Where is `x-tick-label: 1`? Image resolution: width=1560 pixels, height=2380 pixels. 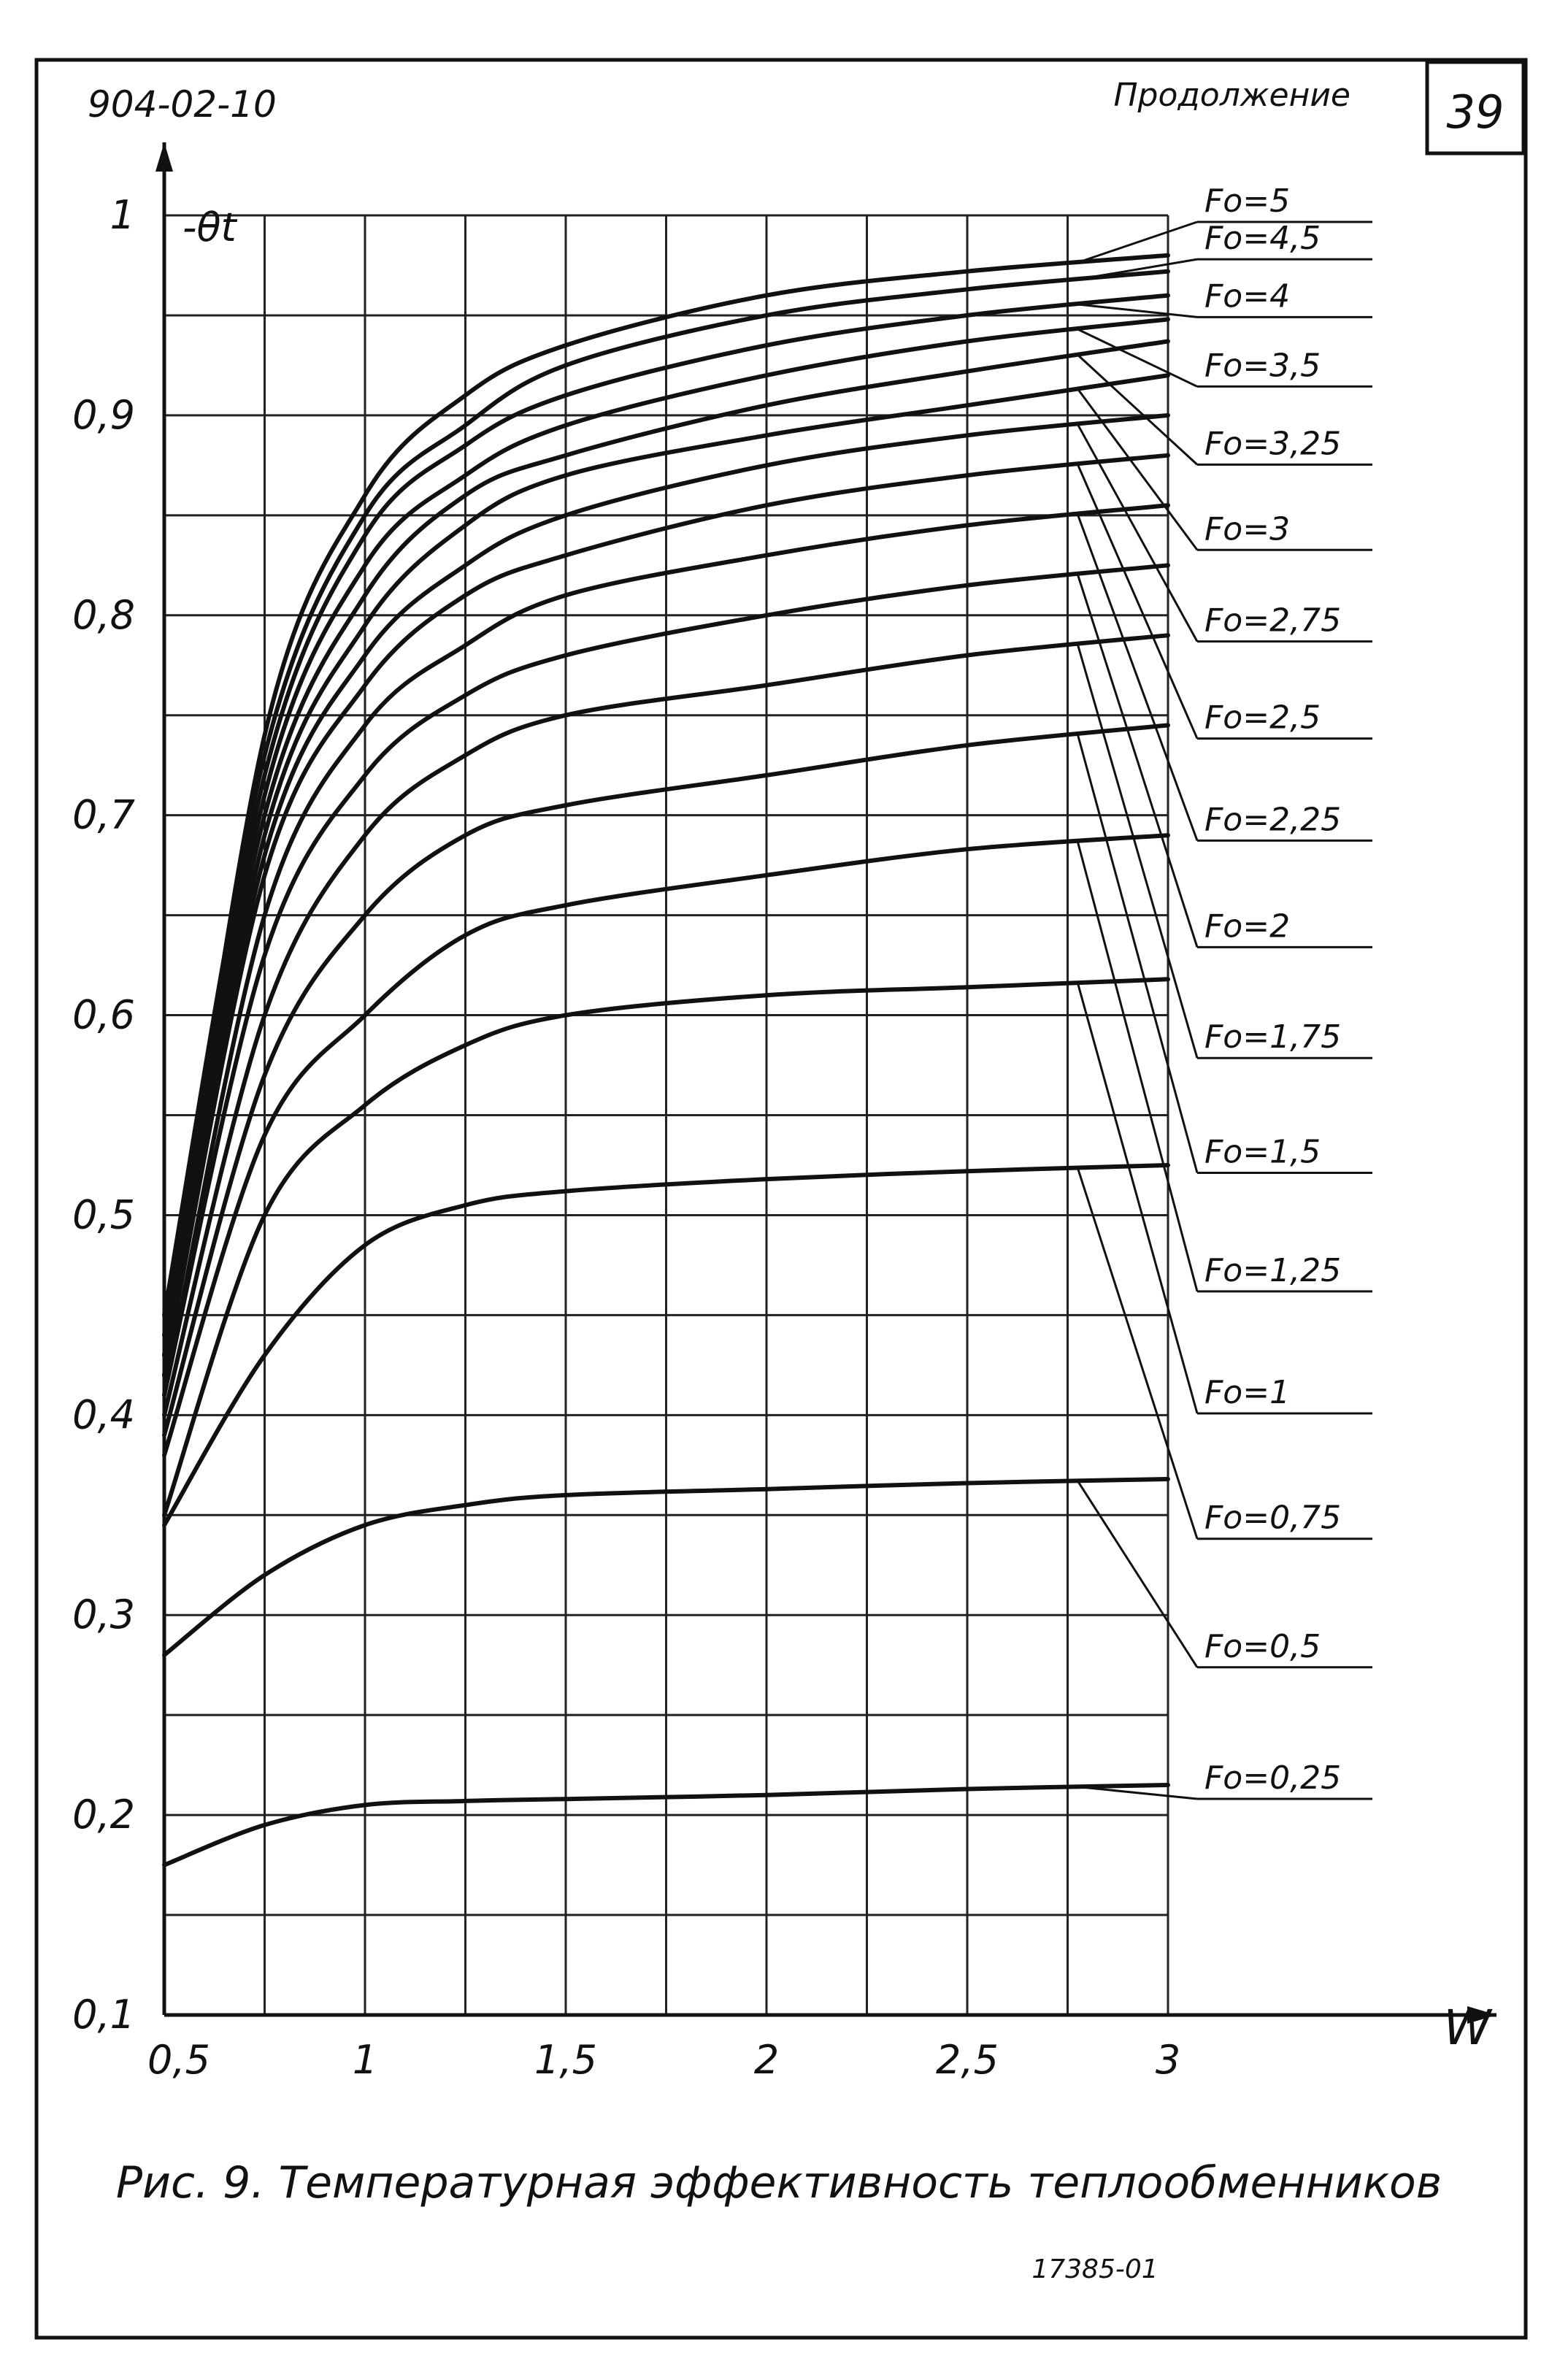
x-tick-label: 1 is located at coordinates (365, 2060).